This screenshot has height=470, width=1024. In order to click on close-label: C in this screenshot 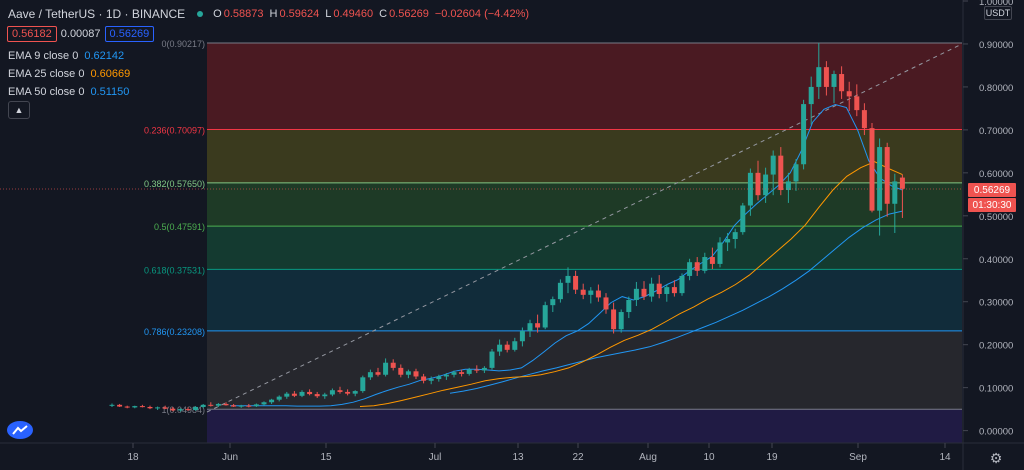, I will do `click(383, 14)`.